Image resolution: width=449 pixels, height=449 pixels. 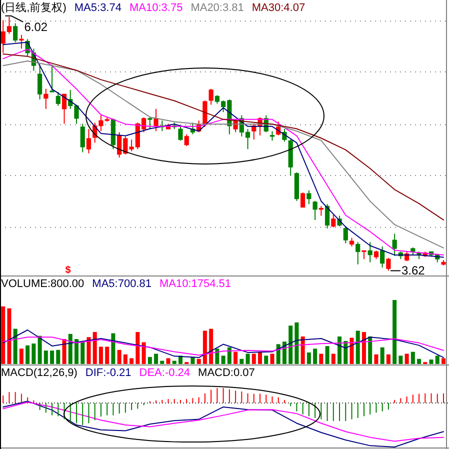 What do you see at coordinates (122, 284) in the screenshot?
I see `text: MA5:700.81` at bounding box center [122, 284].